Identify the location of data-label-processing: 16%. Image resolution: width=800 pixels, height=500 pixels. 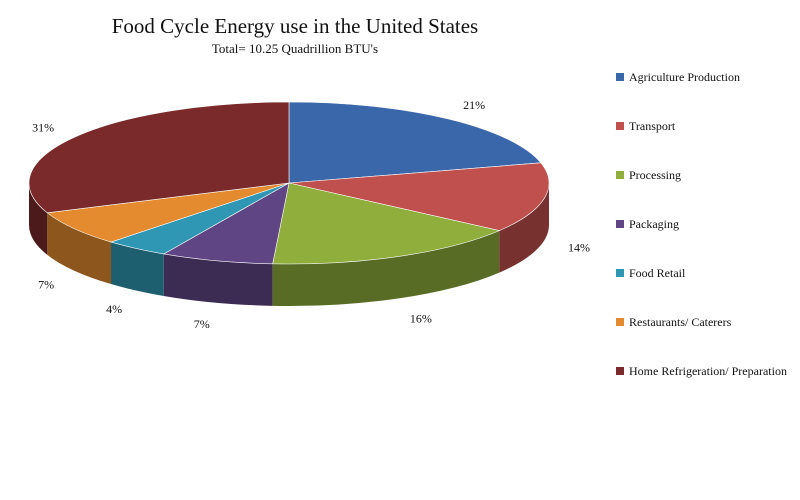
(421, 319).